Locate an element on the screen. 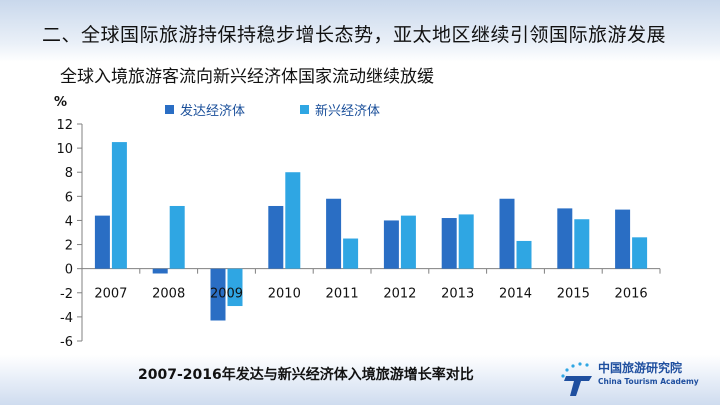  logo: 中国旅游研究院 China Tourism Academy is located at coordinates (638, 378).